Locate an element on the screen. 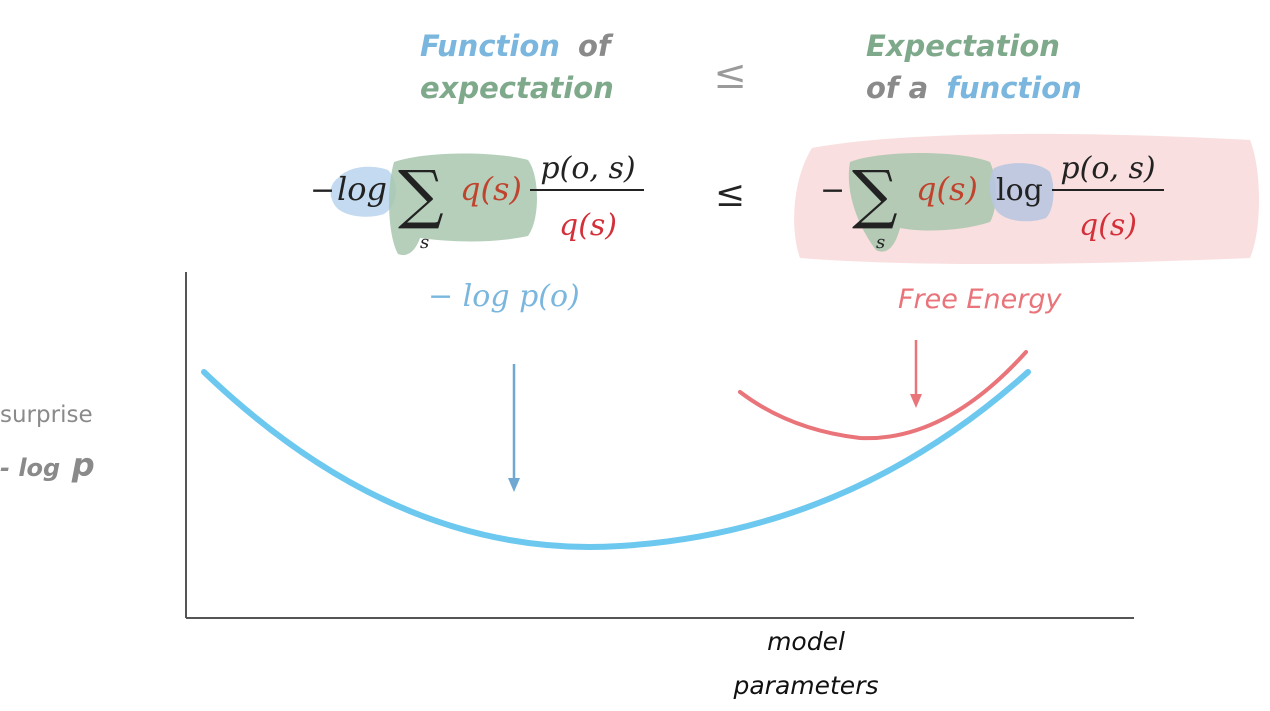 This screenshot has width=1270, height=711. y-axis-label-neg-log-p: - log p is located at coordinates (47, 465).